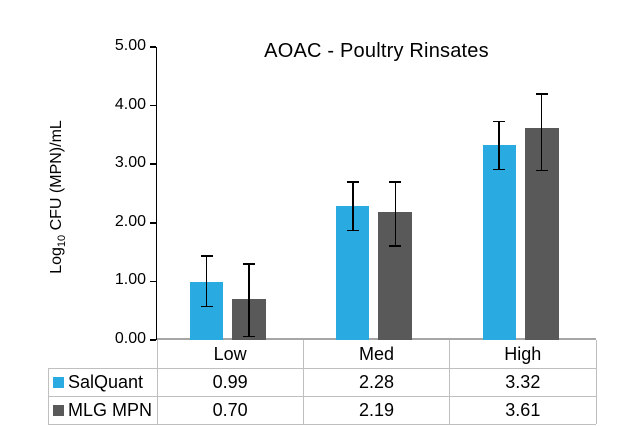  Describe the element at coordinates (499, 242) in the screenshot. I see `bar-salquant-high` at that location.